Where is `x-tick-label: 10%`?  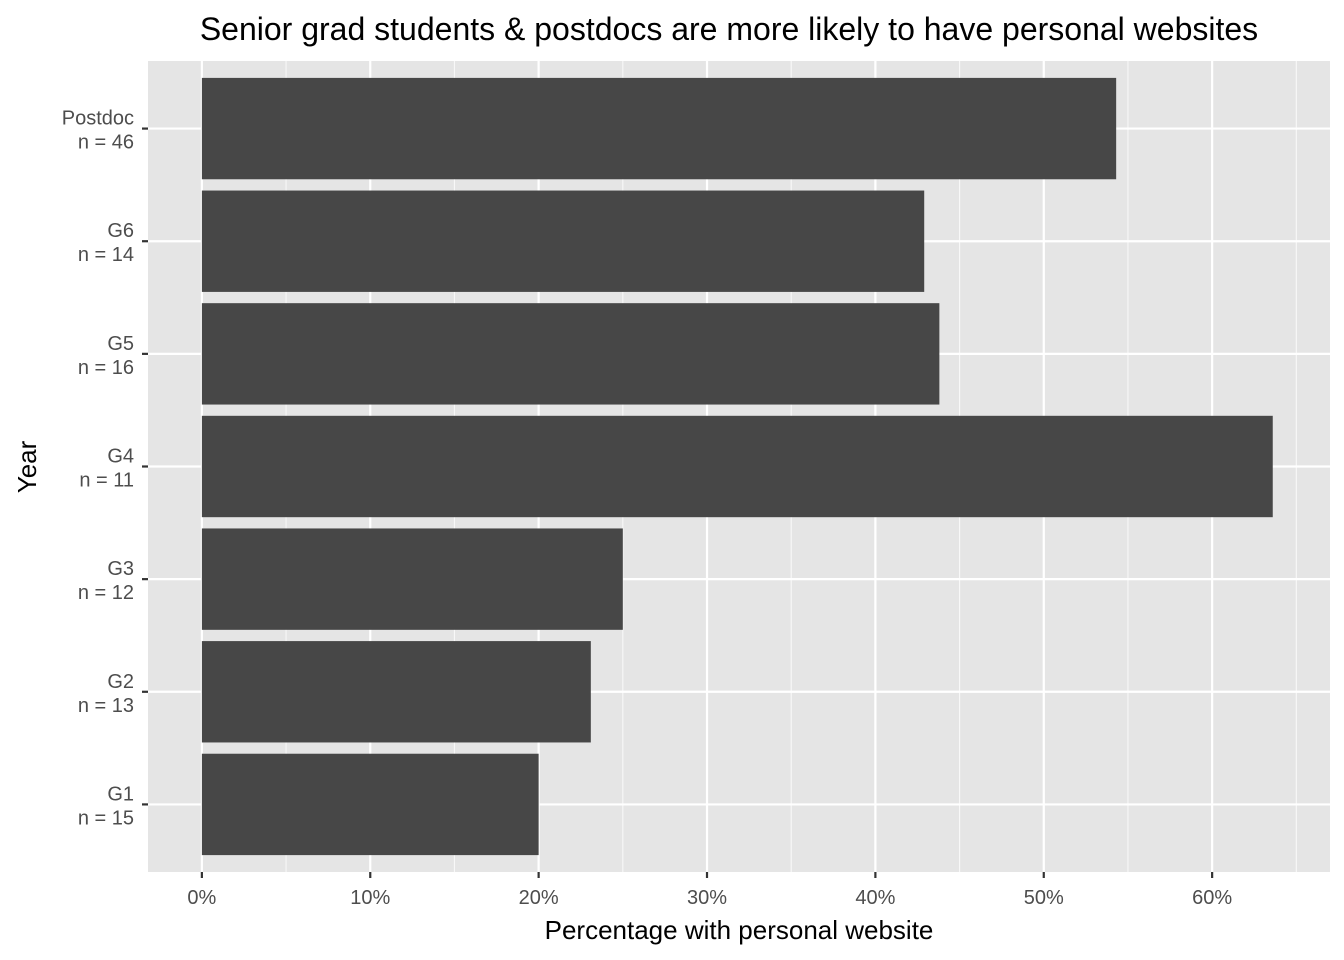
x-tick-label: 10% is located at coordinates (370, 898).